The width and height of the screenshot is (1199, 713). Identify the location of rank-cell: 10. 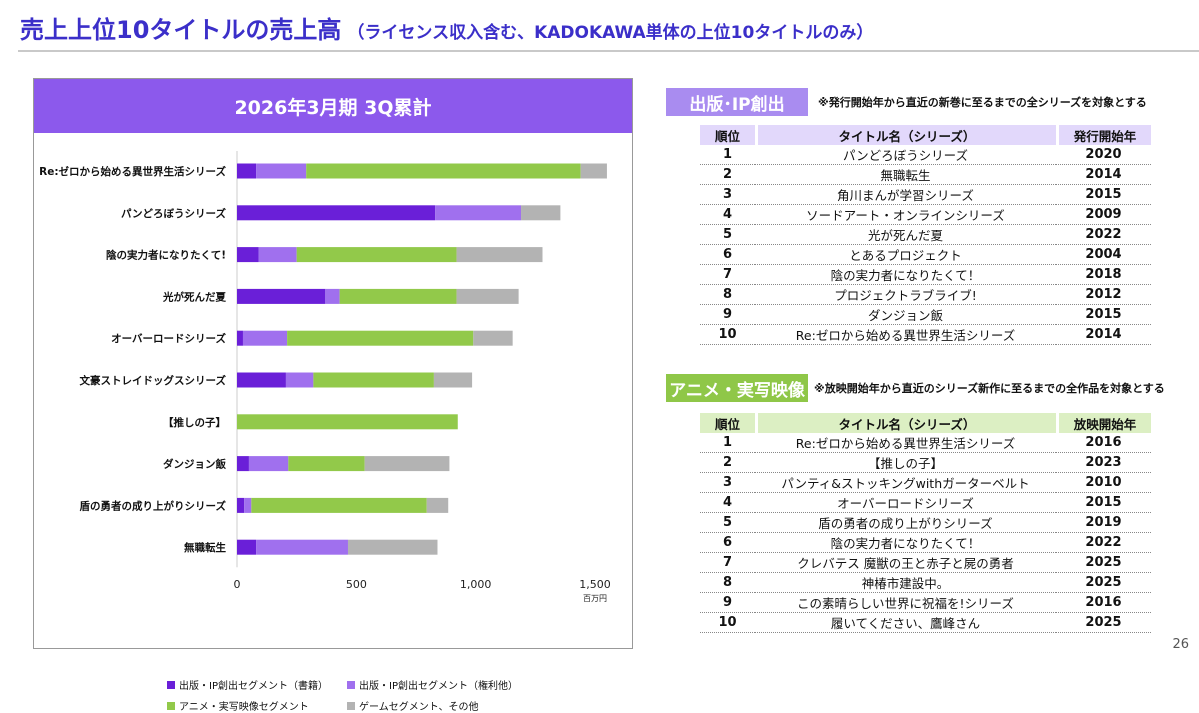
(727, 335).